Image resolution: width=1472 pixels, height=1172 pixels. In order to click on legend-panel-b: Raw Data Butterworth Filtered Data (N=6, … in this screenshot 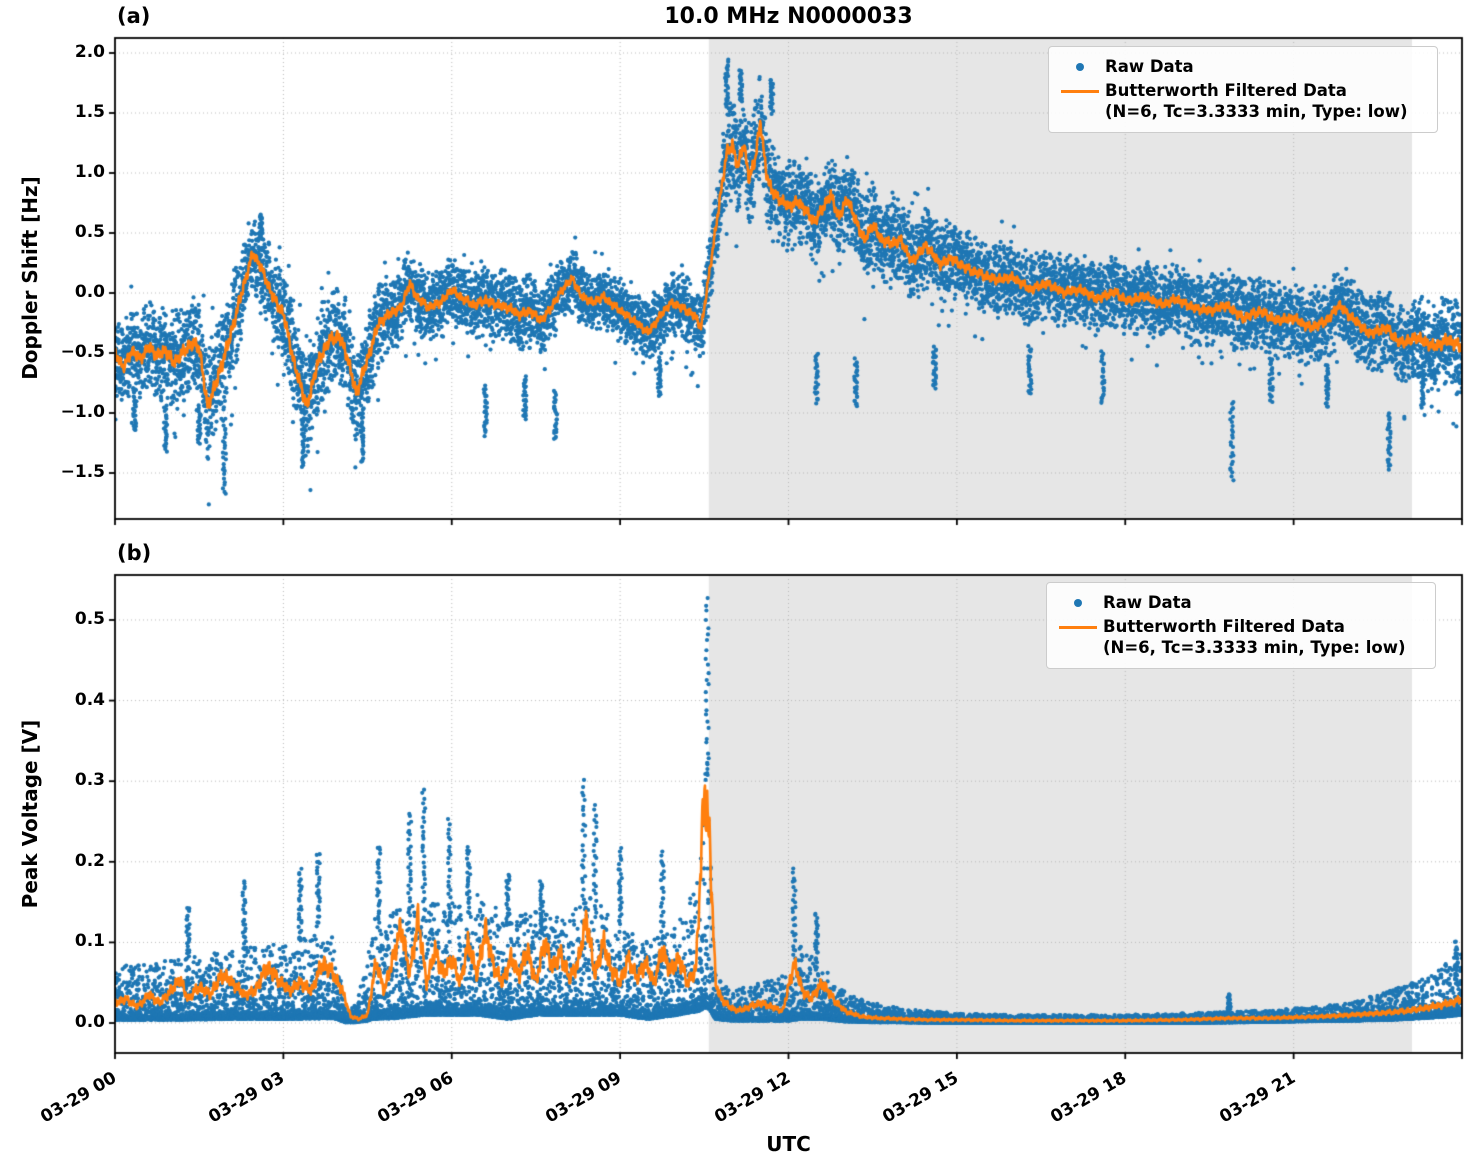, I will do `click(1241, 625)`.